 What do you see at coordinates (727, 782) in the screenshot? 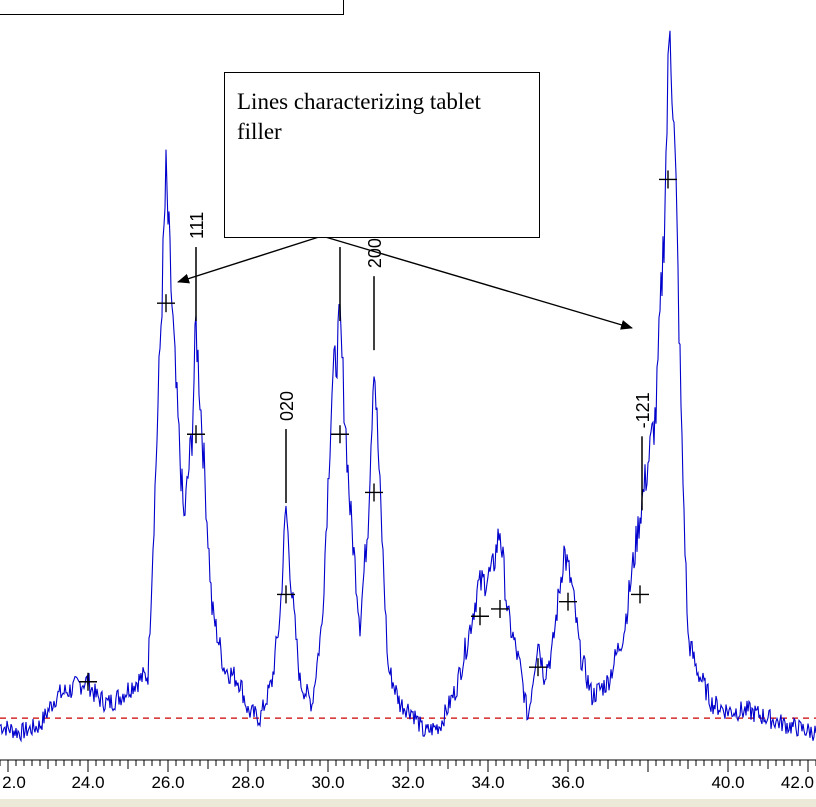
I see `x-tick-label-8: 40.0` at bounding box center [727, 782].